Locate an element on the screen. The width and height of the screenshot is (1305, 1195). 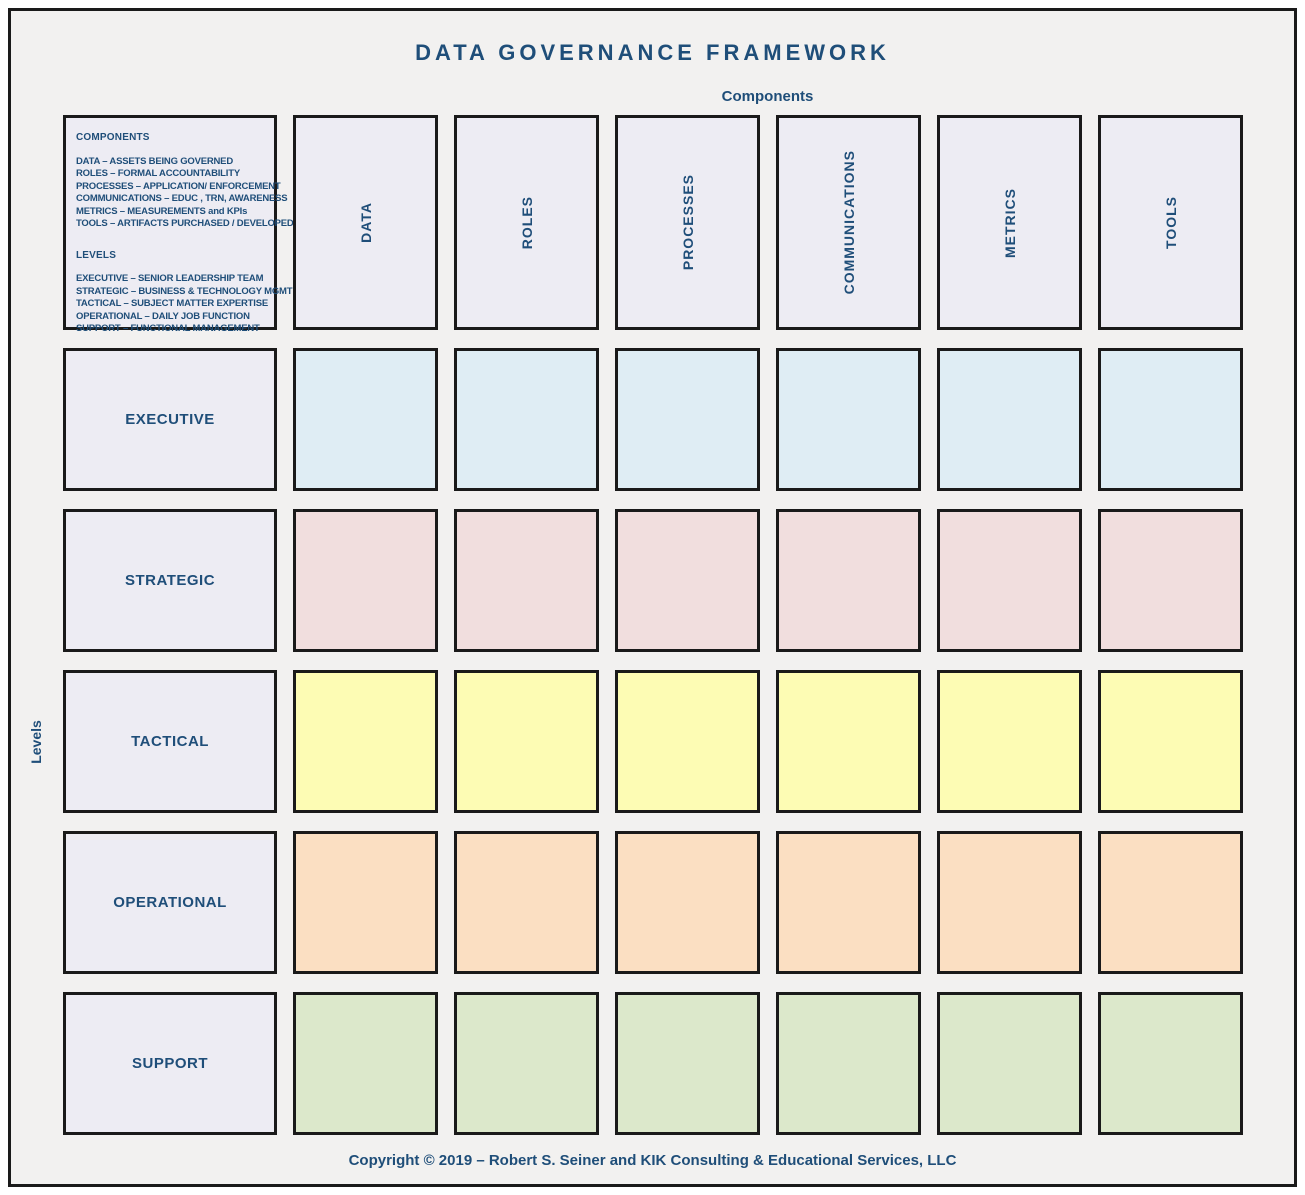
legend-components-heading: COMPONENTS is located at coordinates (113, 137).